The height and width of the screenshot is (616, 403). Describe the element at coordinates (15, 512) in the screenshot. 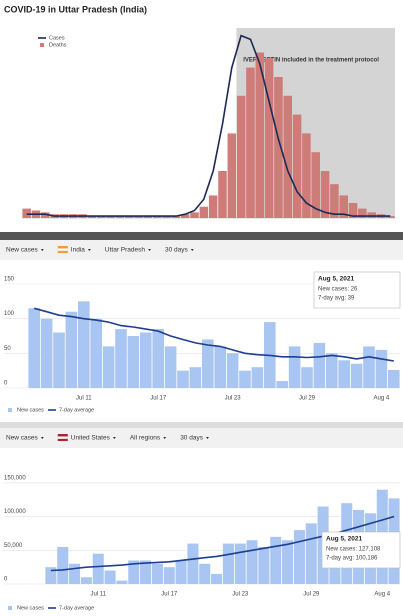

I see `y-tick-label: 100,000` at that location.